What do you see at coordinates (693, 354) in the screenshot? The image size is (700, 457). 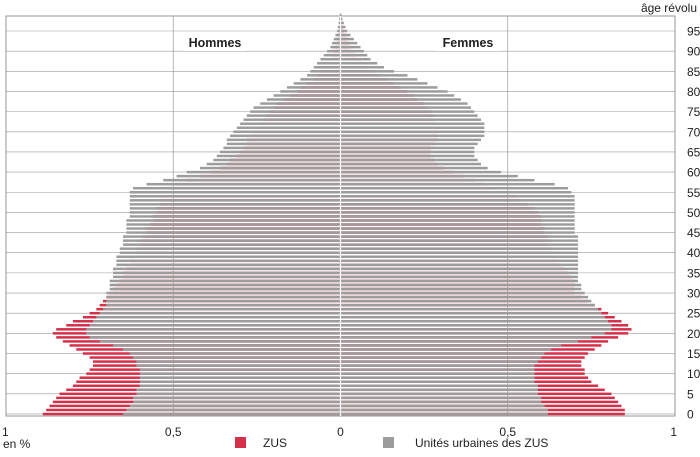 I see `age-tick-label: 15` at bounding box center [693, 354].